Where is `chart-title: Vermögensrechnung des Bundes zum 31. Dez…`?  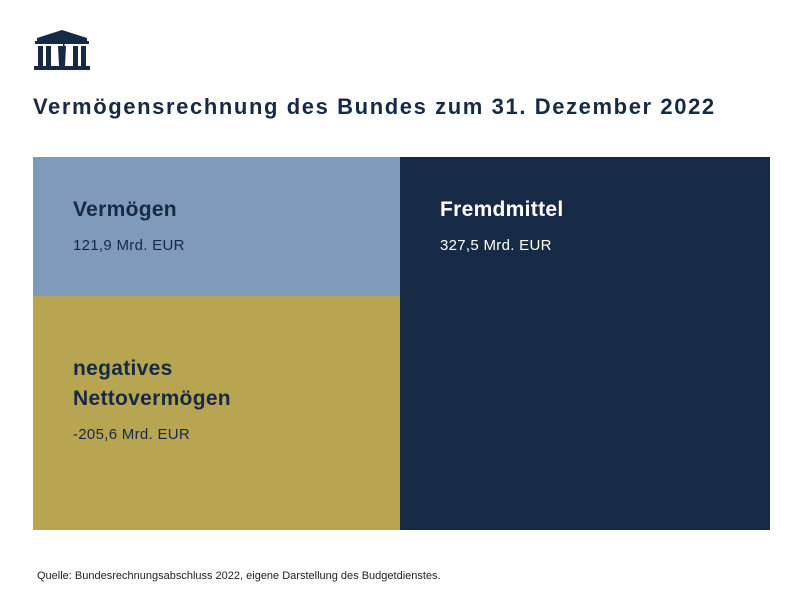
chart-title: Vermögensrechnung des Bundes zum 31. Dez… is located at coordinates (374, 106).